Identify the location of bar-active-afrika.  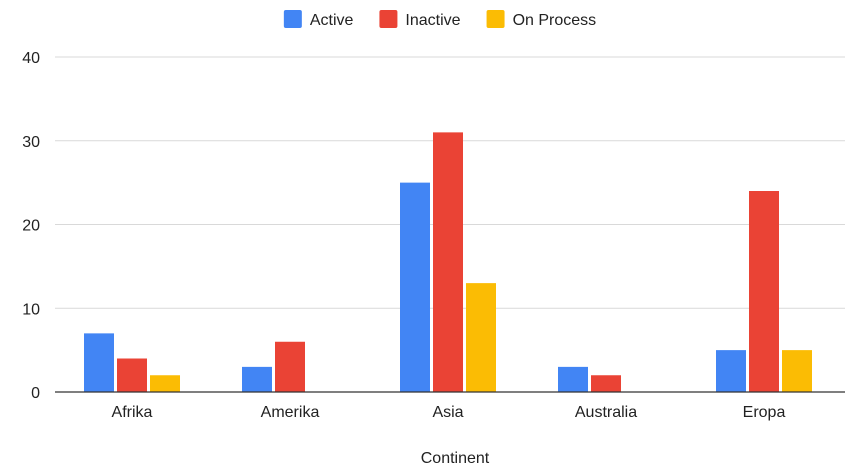
(99, 362).